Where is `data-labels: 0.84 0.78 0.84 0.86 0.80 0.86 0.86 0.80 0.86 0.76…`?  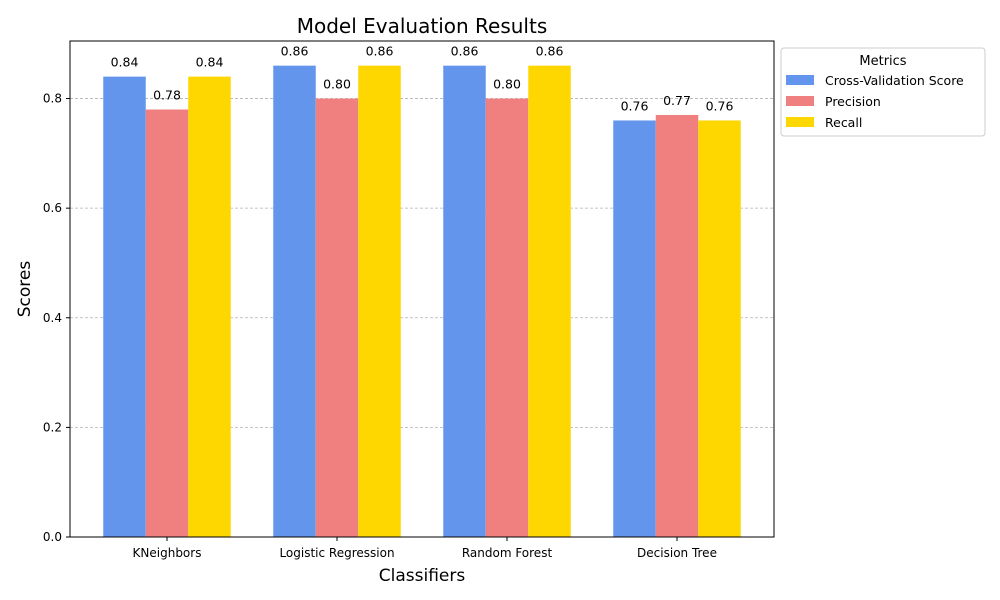 data-labels: 0.84 0.78 0.84 0.86 0.80 0.86 0.86 0.80 0.86 0.76… is located at coordinates (422, 79).